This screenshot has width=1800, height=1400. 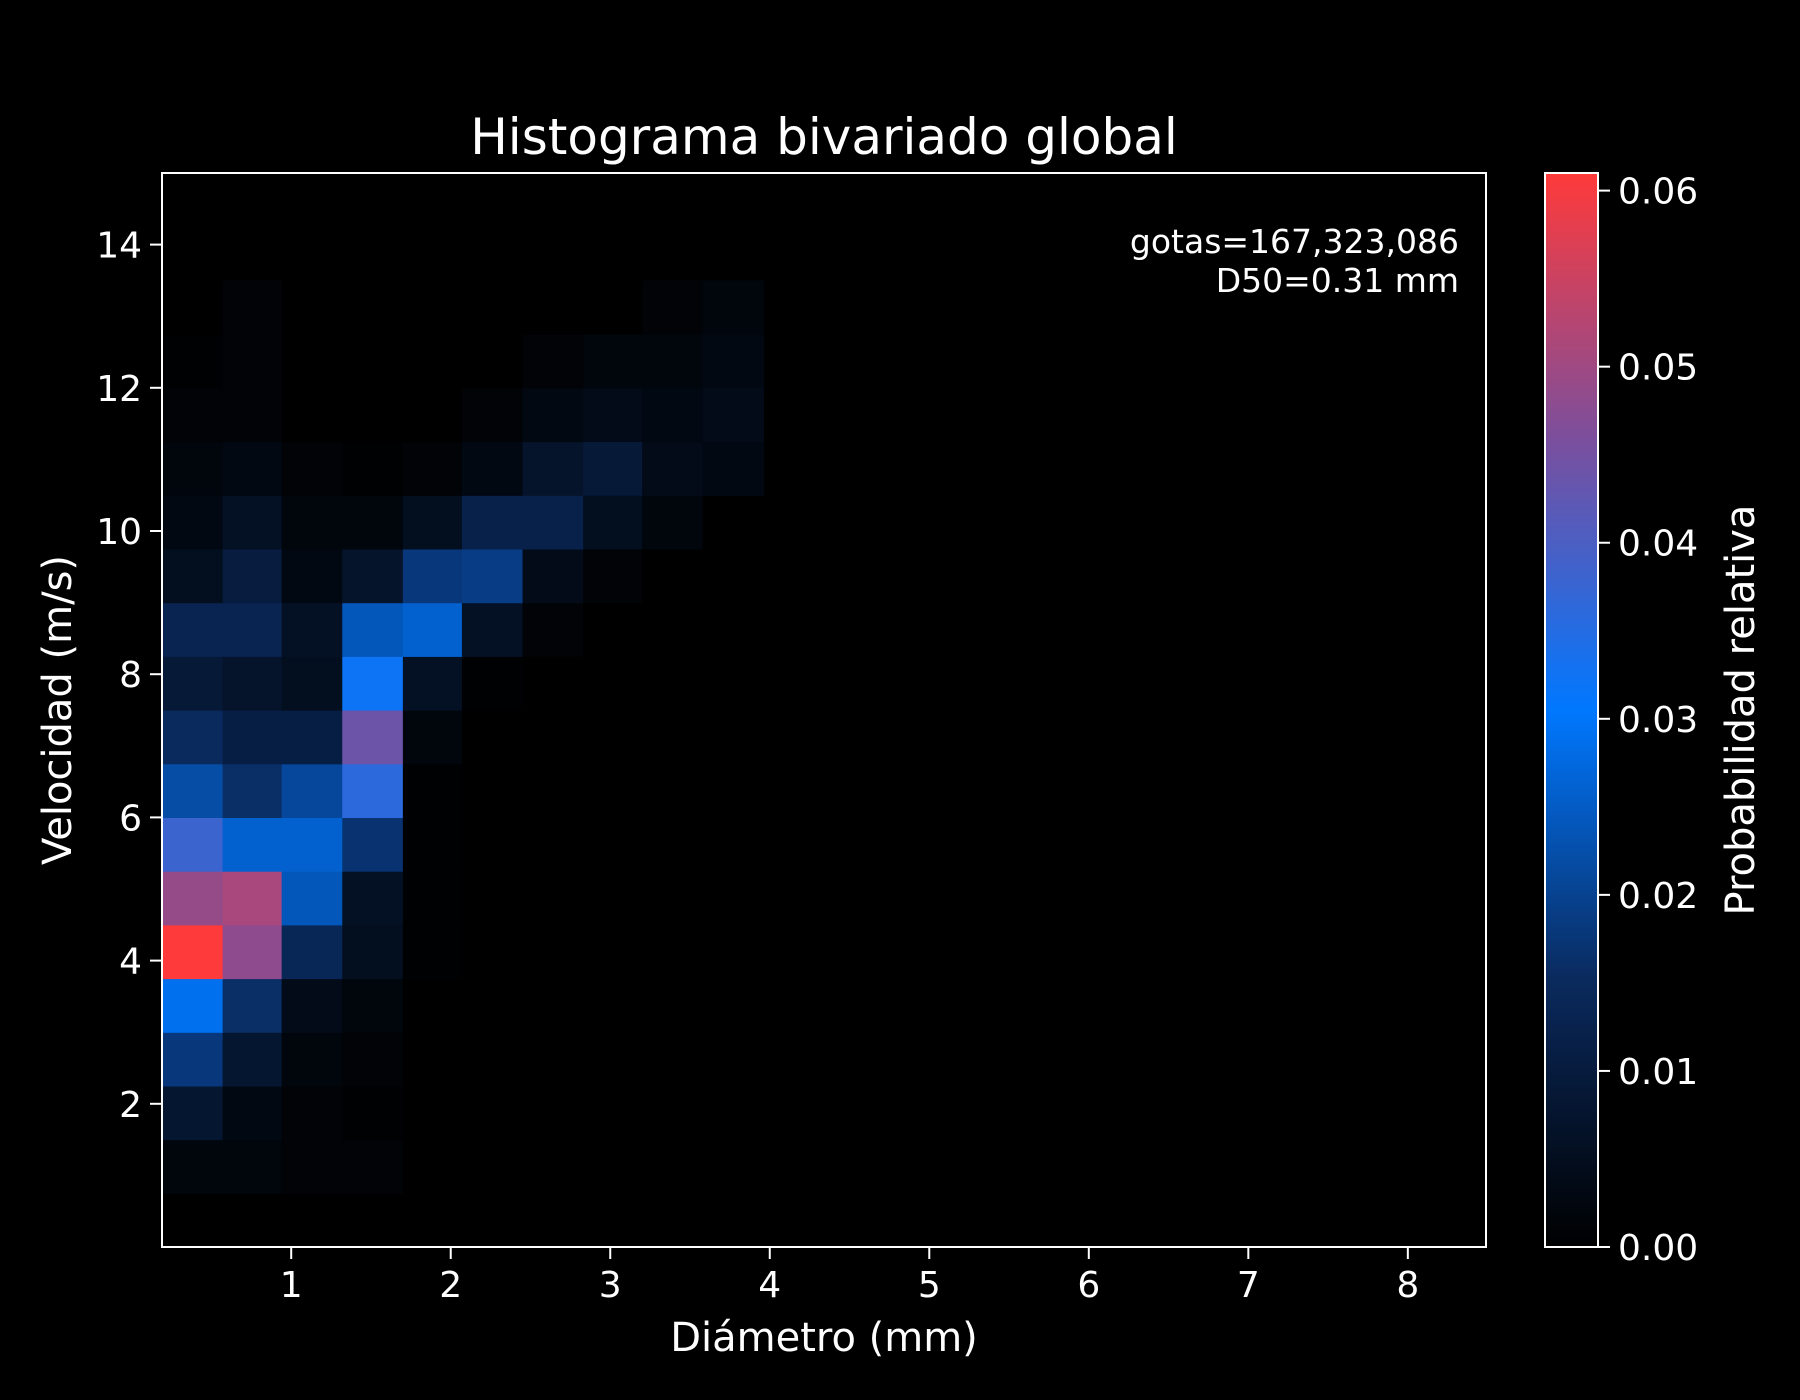 What do you see at coordinates (130, 962) in the screenshot?
I see `y-tick-label: 4` at bounding box center [130, 962].